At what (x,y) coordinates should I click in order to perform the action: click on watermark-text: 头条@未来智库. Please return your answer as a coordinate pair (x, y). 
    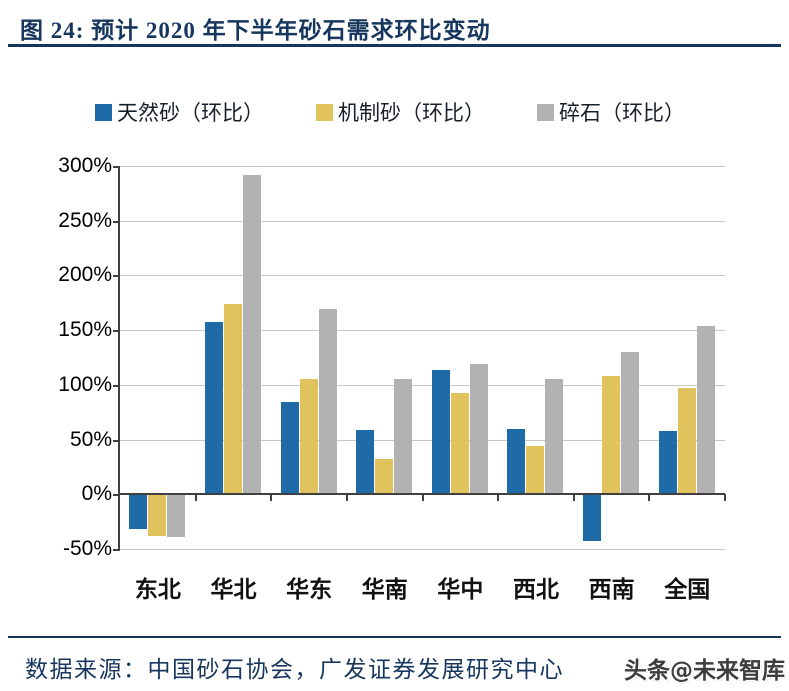
    Looking at the image, I should click on (704, 671).